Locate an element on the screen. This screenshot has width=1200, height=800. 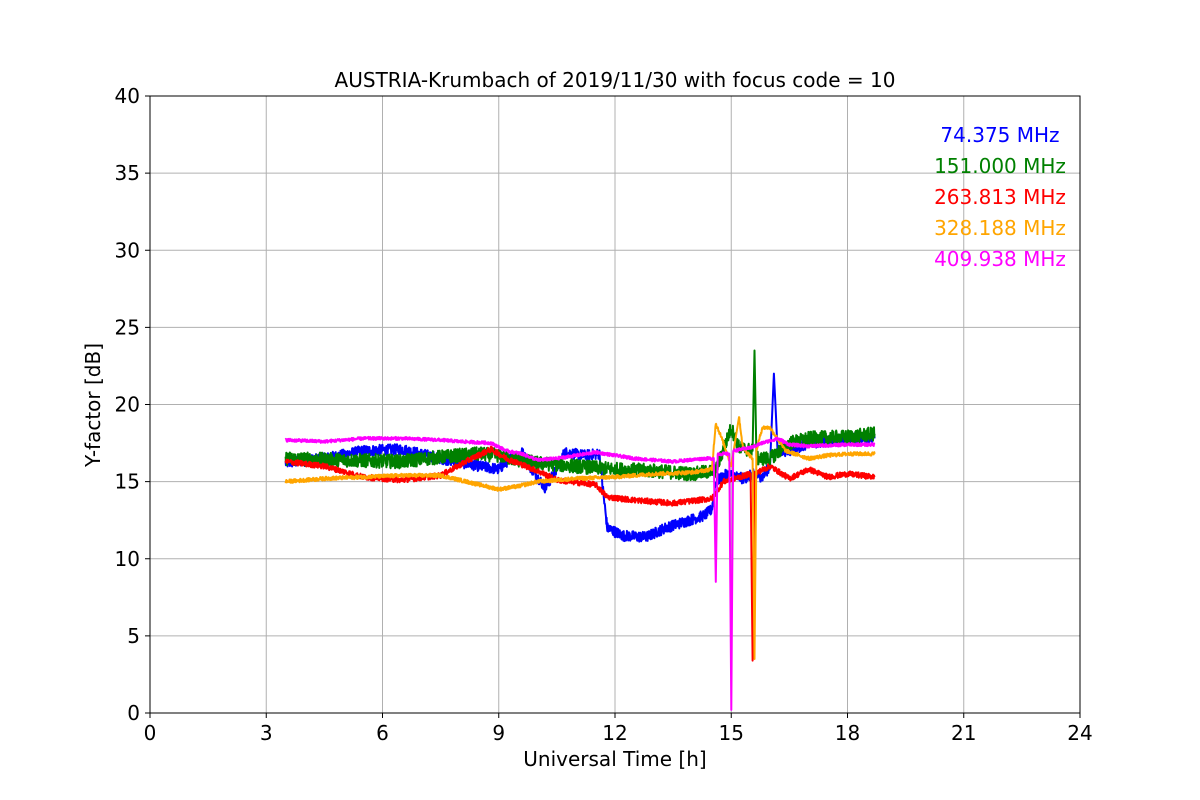
x-tick-label: 9 is located at coordinates (498, 733).